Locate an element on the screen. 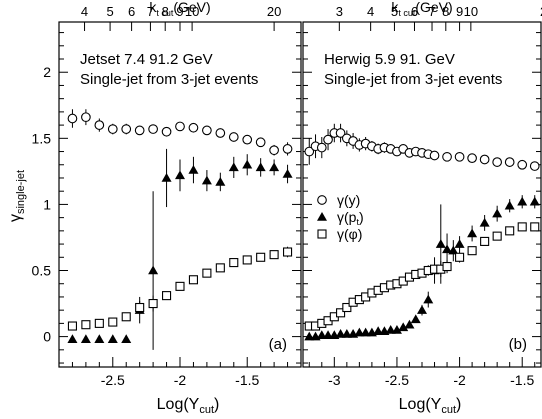 This screenshot has height=419, width=542. series-open-square is located at coordinates (422, 276).